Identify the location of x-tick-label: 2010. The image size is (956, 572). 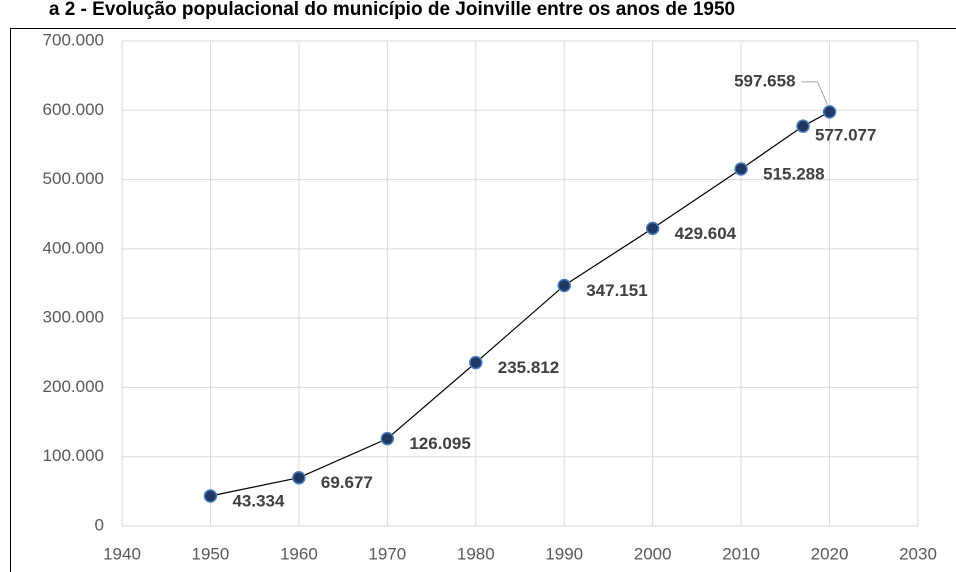
(741, 553).